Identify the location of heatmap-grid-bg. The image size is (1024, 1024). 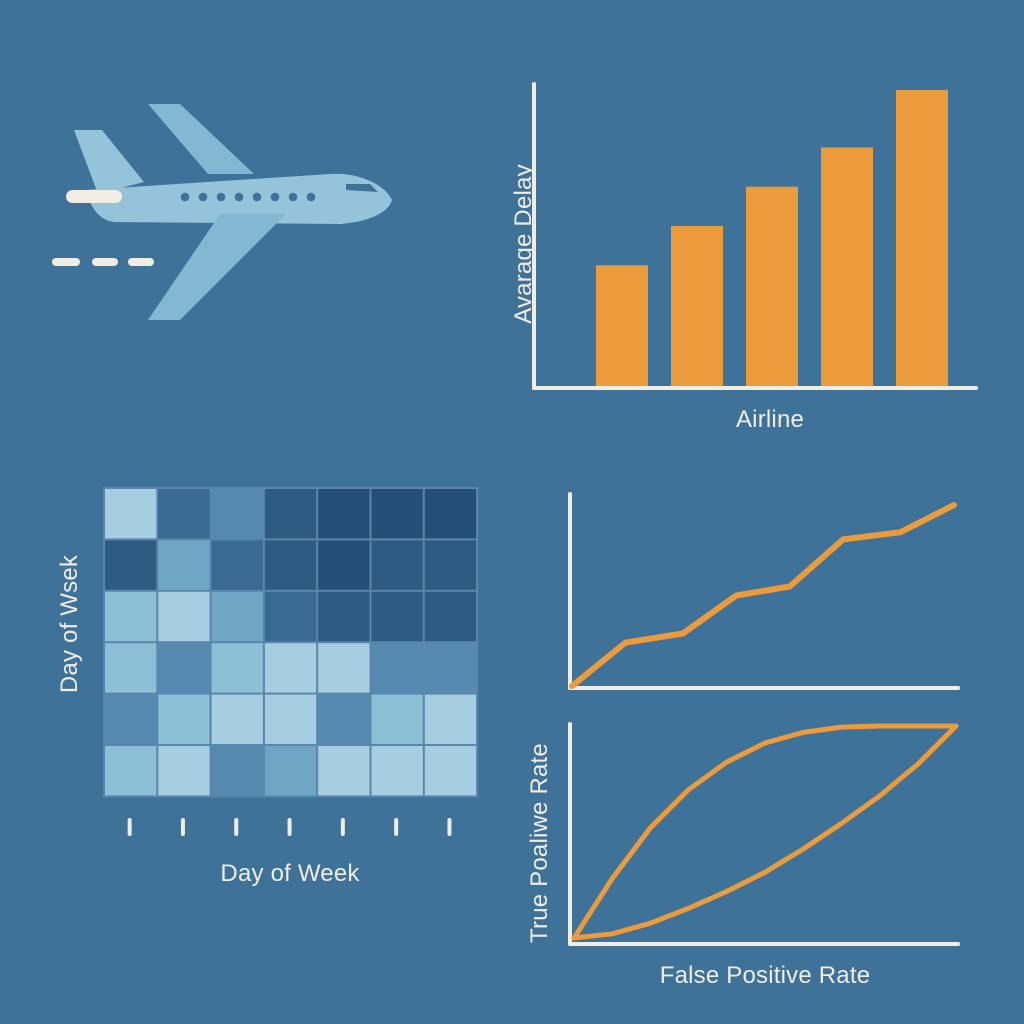
(291, 642).